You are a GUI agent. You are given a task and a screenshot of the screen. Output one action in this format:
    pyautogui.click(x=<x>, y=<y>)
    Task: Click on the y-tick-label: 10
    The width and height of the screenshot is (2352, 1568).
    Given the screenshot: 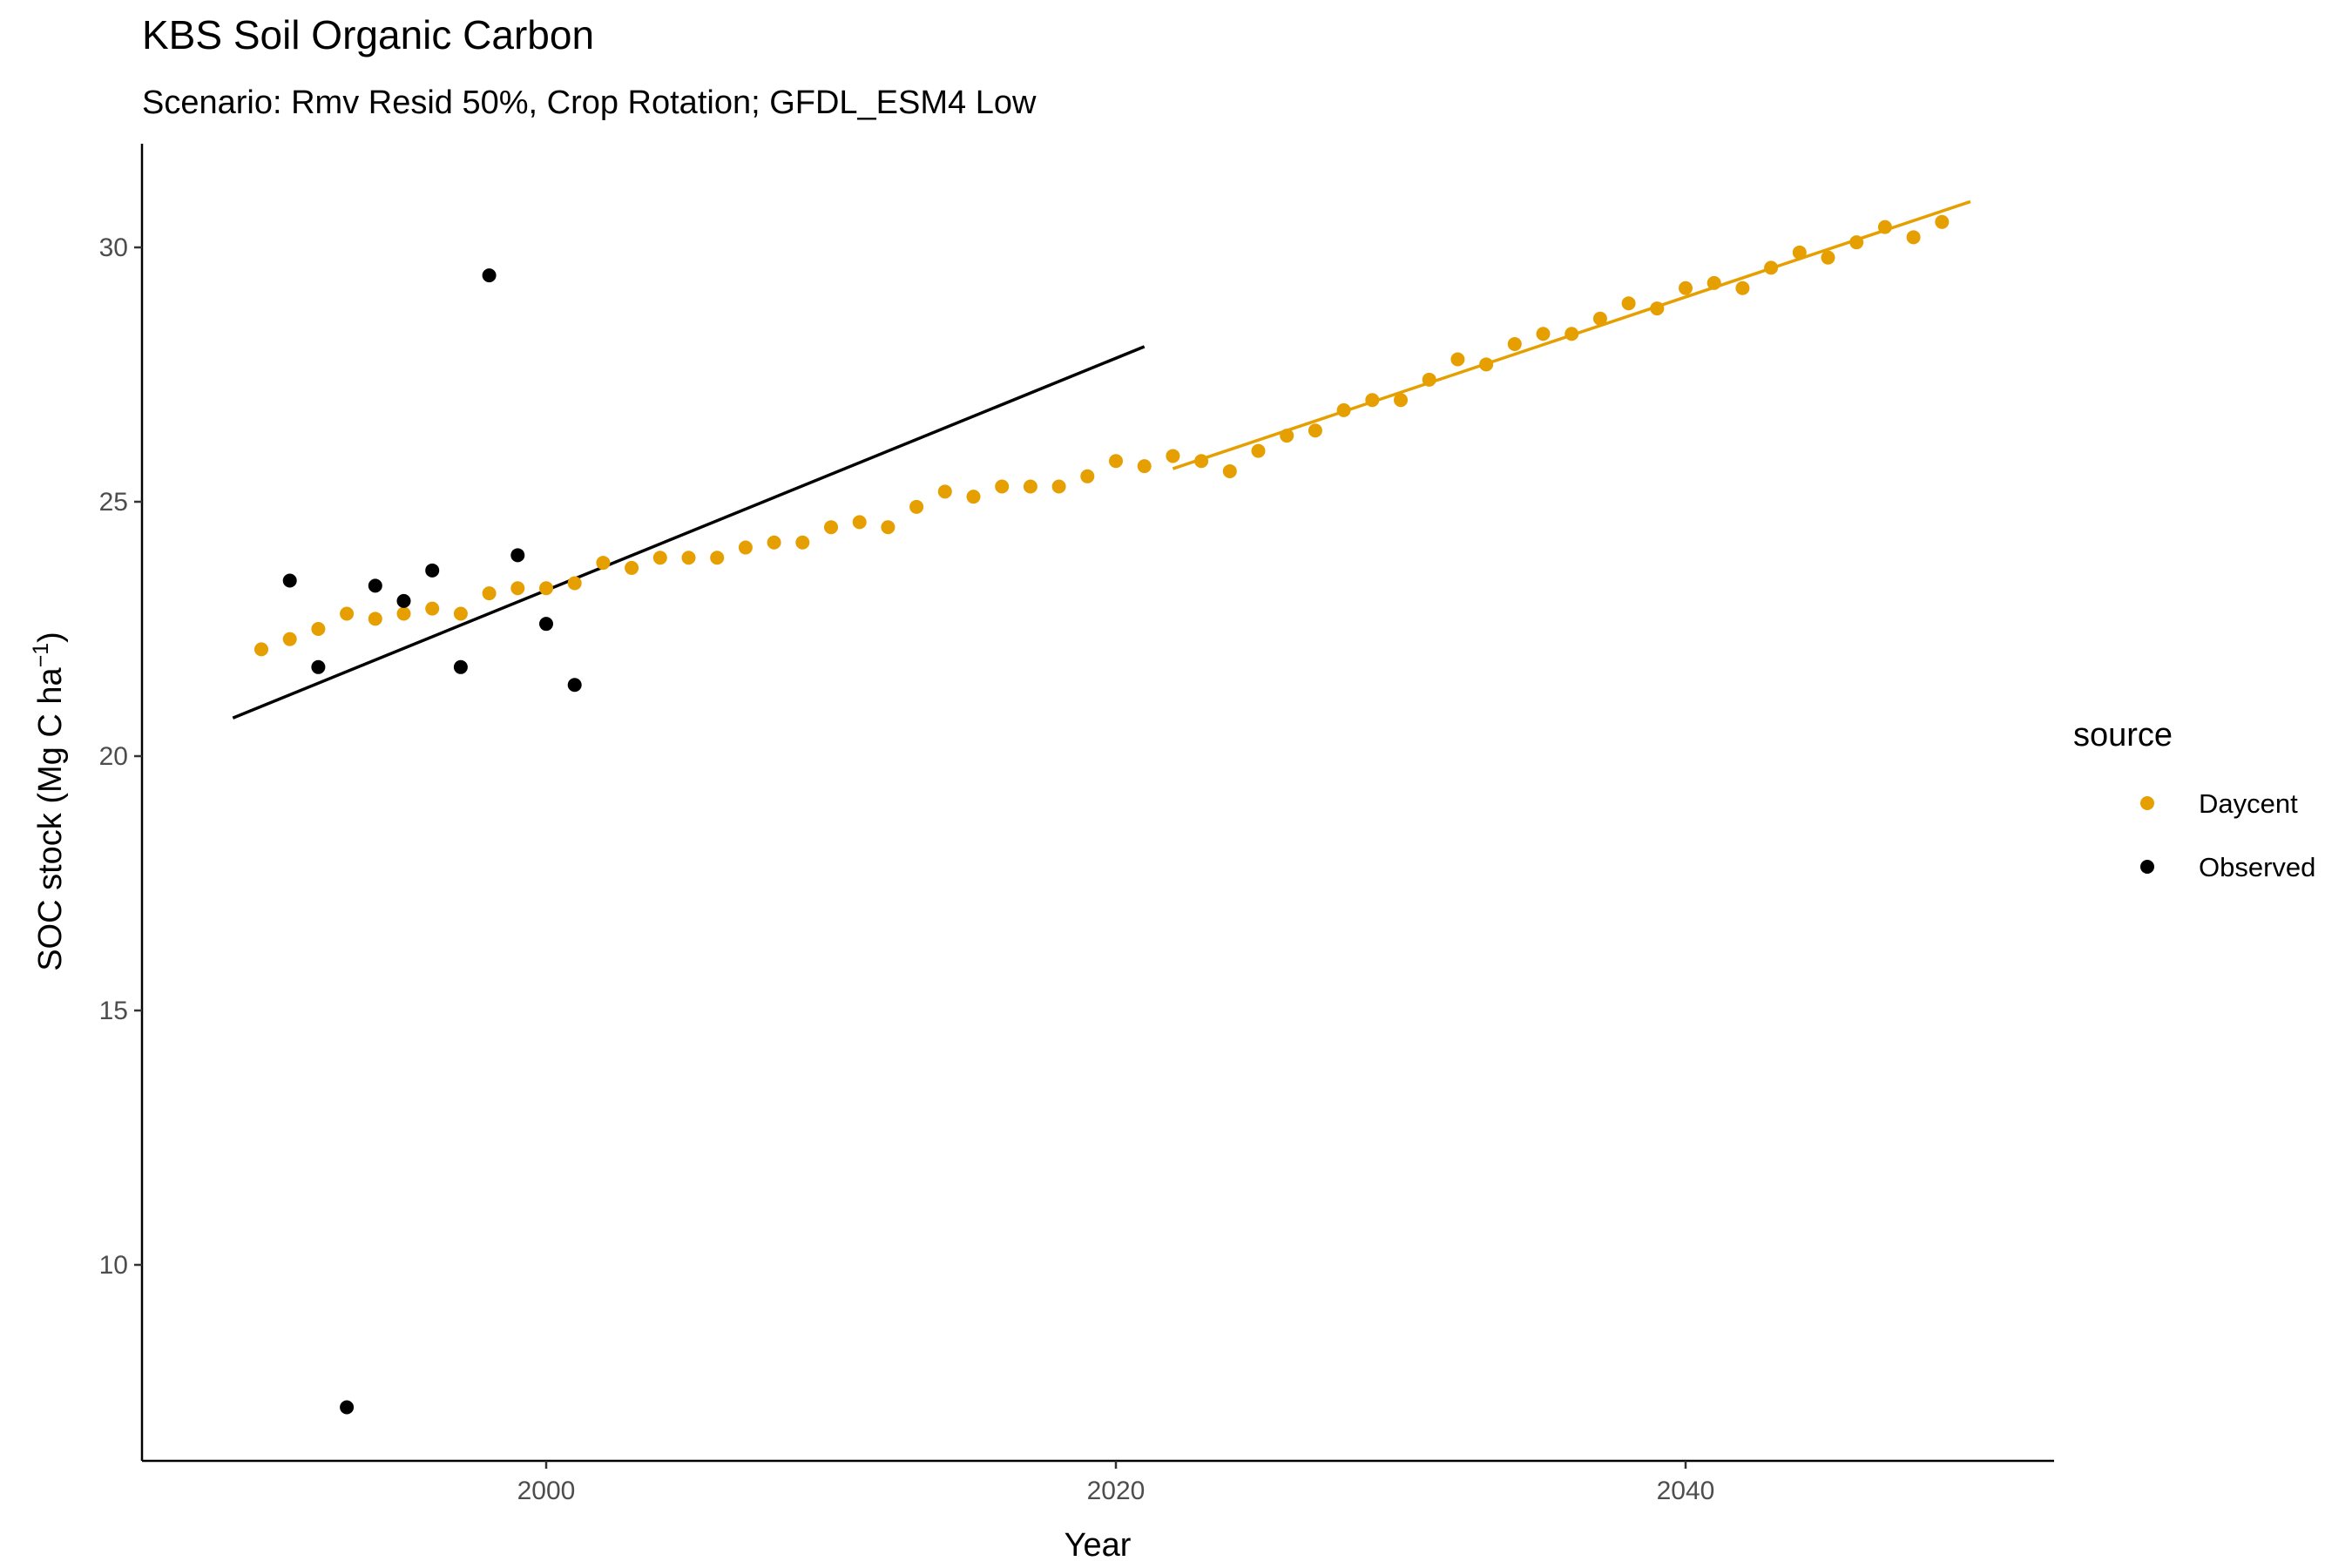 What is the action you would take?
    pyautogui.click(x=114, y=1265)
    